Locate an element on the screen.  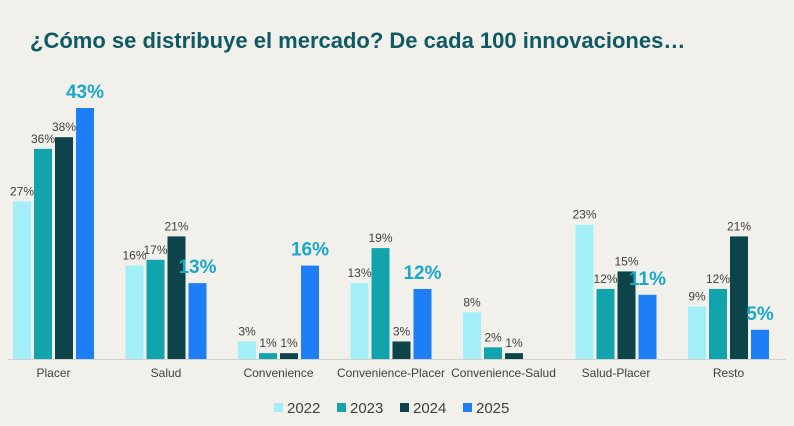
category-label-convenience-salud: Convenience-Salud is located at coordinates (503, 373).